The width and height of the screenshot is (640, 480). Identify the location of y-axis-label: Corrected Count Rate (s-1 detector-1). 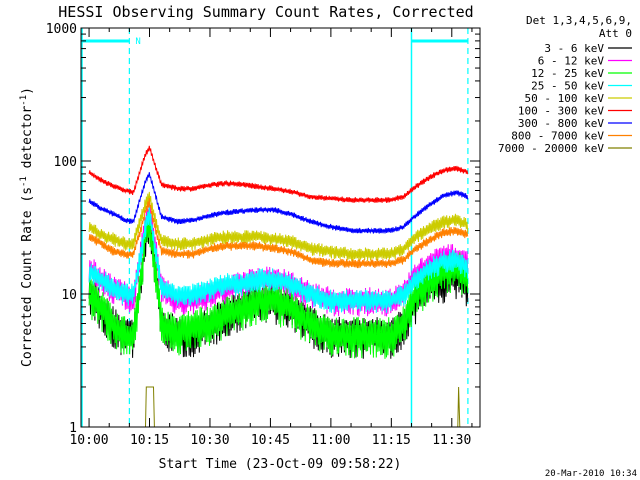
(27, 227).